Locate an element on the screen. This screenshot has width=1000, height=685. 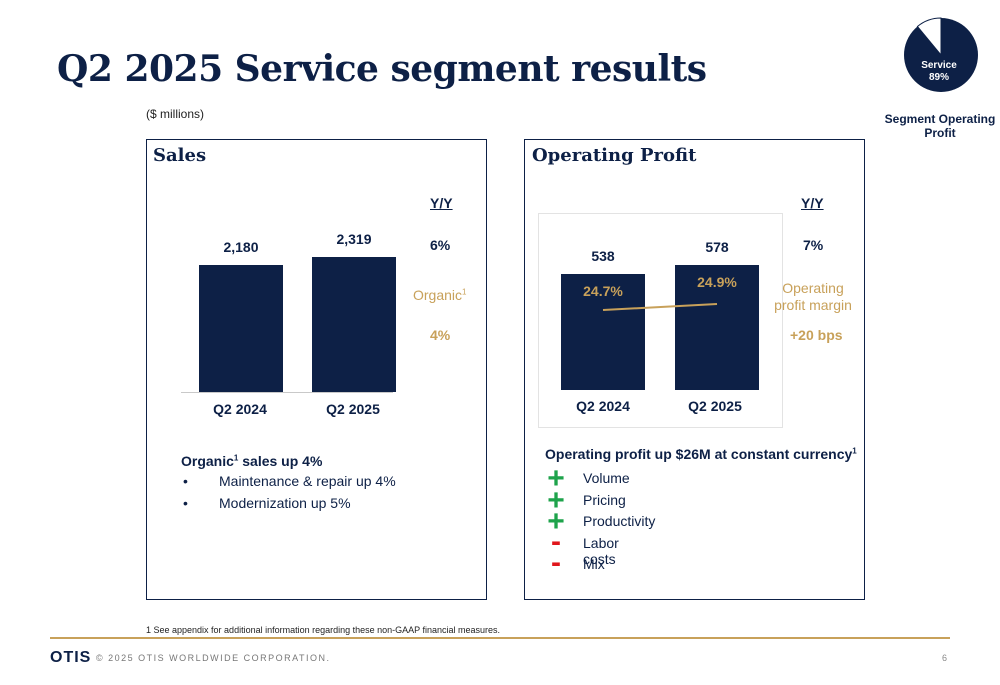
sales-chart-baseline is located at coordinates (287, 392).